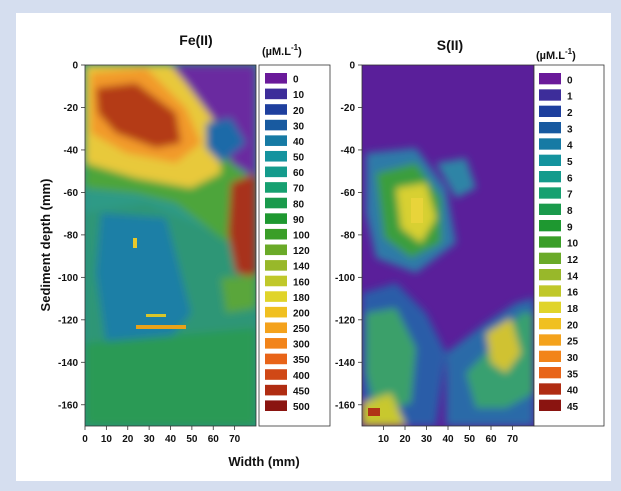 The width and height of the screenshot is (621, 491). I want to click on s-ytick-label: -160, so click(345, 405).